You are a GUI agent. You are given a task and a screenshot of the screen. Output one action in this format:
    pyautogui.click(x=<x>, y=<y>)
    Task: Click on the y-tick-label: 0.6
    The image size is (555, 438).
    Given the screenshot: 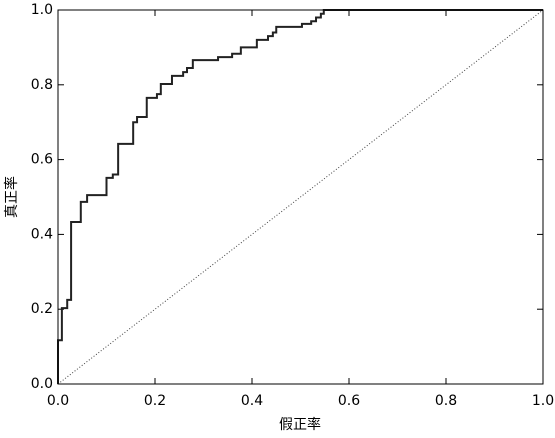 What is the action you would take?
    pyautogui.click(x=42, y=160)
    